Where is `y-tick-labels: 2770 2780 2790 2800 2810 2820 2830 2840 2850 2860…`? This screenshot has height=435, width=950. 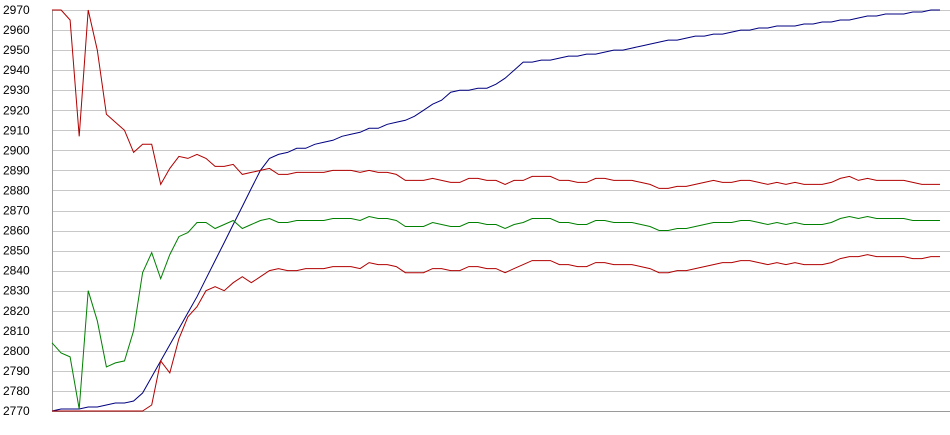
y-tick-labels: 2770 2780 2790 2800 2810 2820 2830 2840 2850 2860… is located at coordinates (16, 210).